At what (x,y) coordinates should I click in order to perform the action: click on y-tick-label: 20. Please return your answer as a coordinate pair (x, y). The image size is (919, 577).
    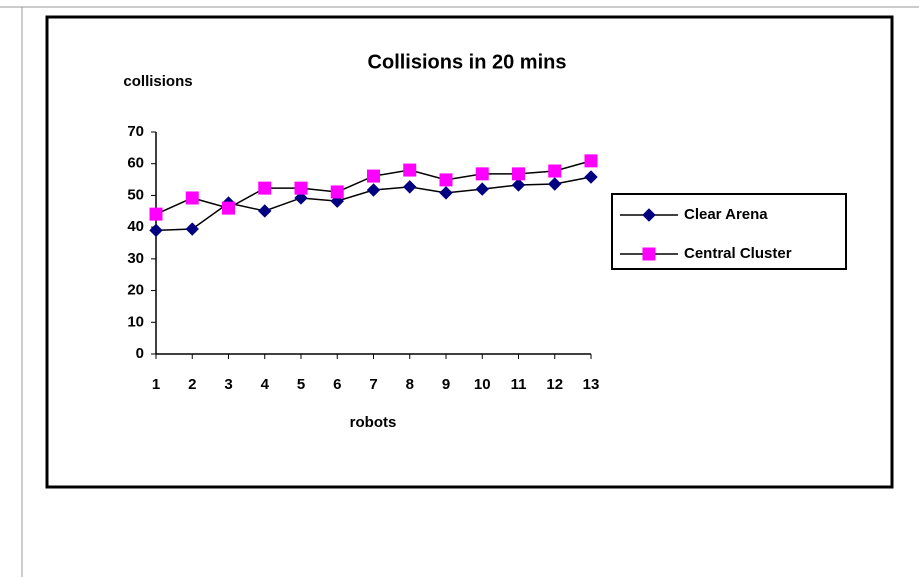
    Looking at the image, I should click on (135, 290).